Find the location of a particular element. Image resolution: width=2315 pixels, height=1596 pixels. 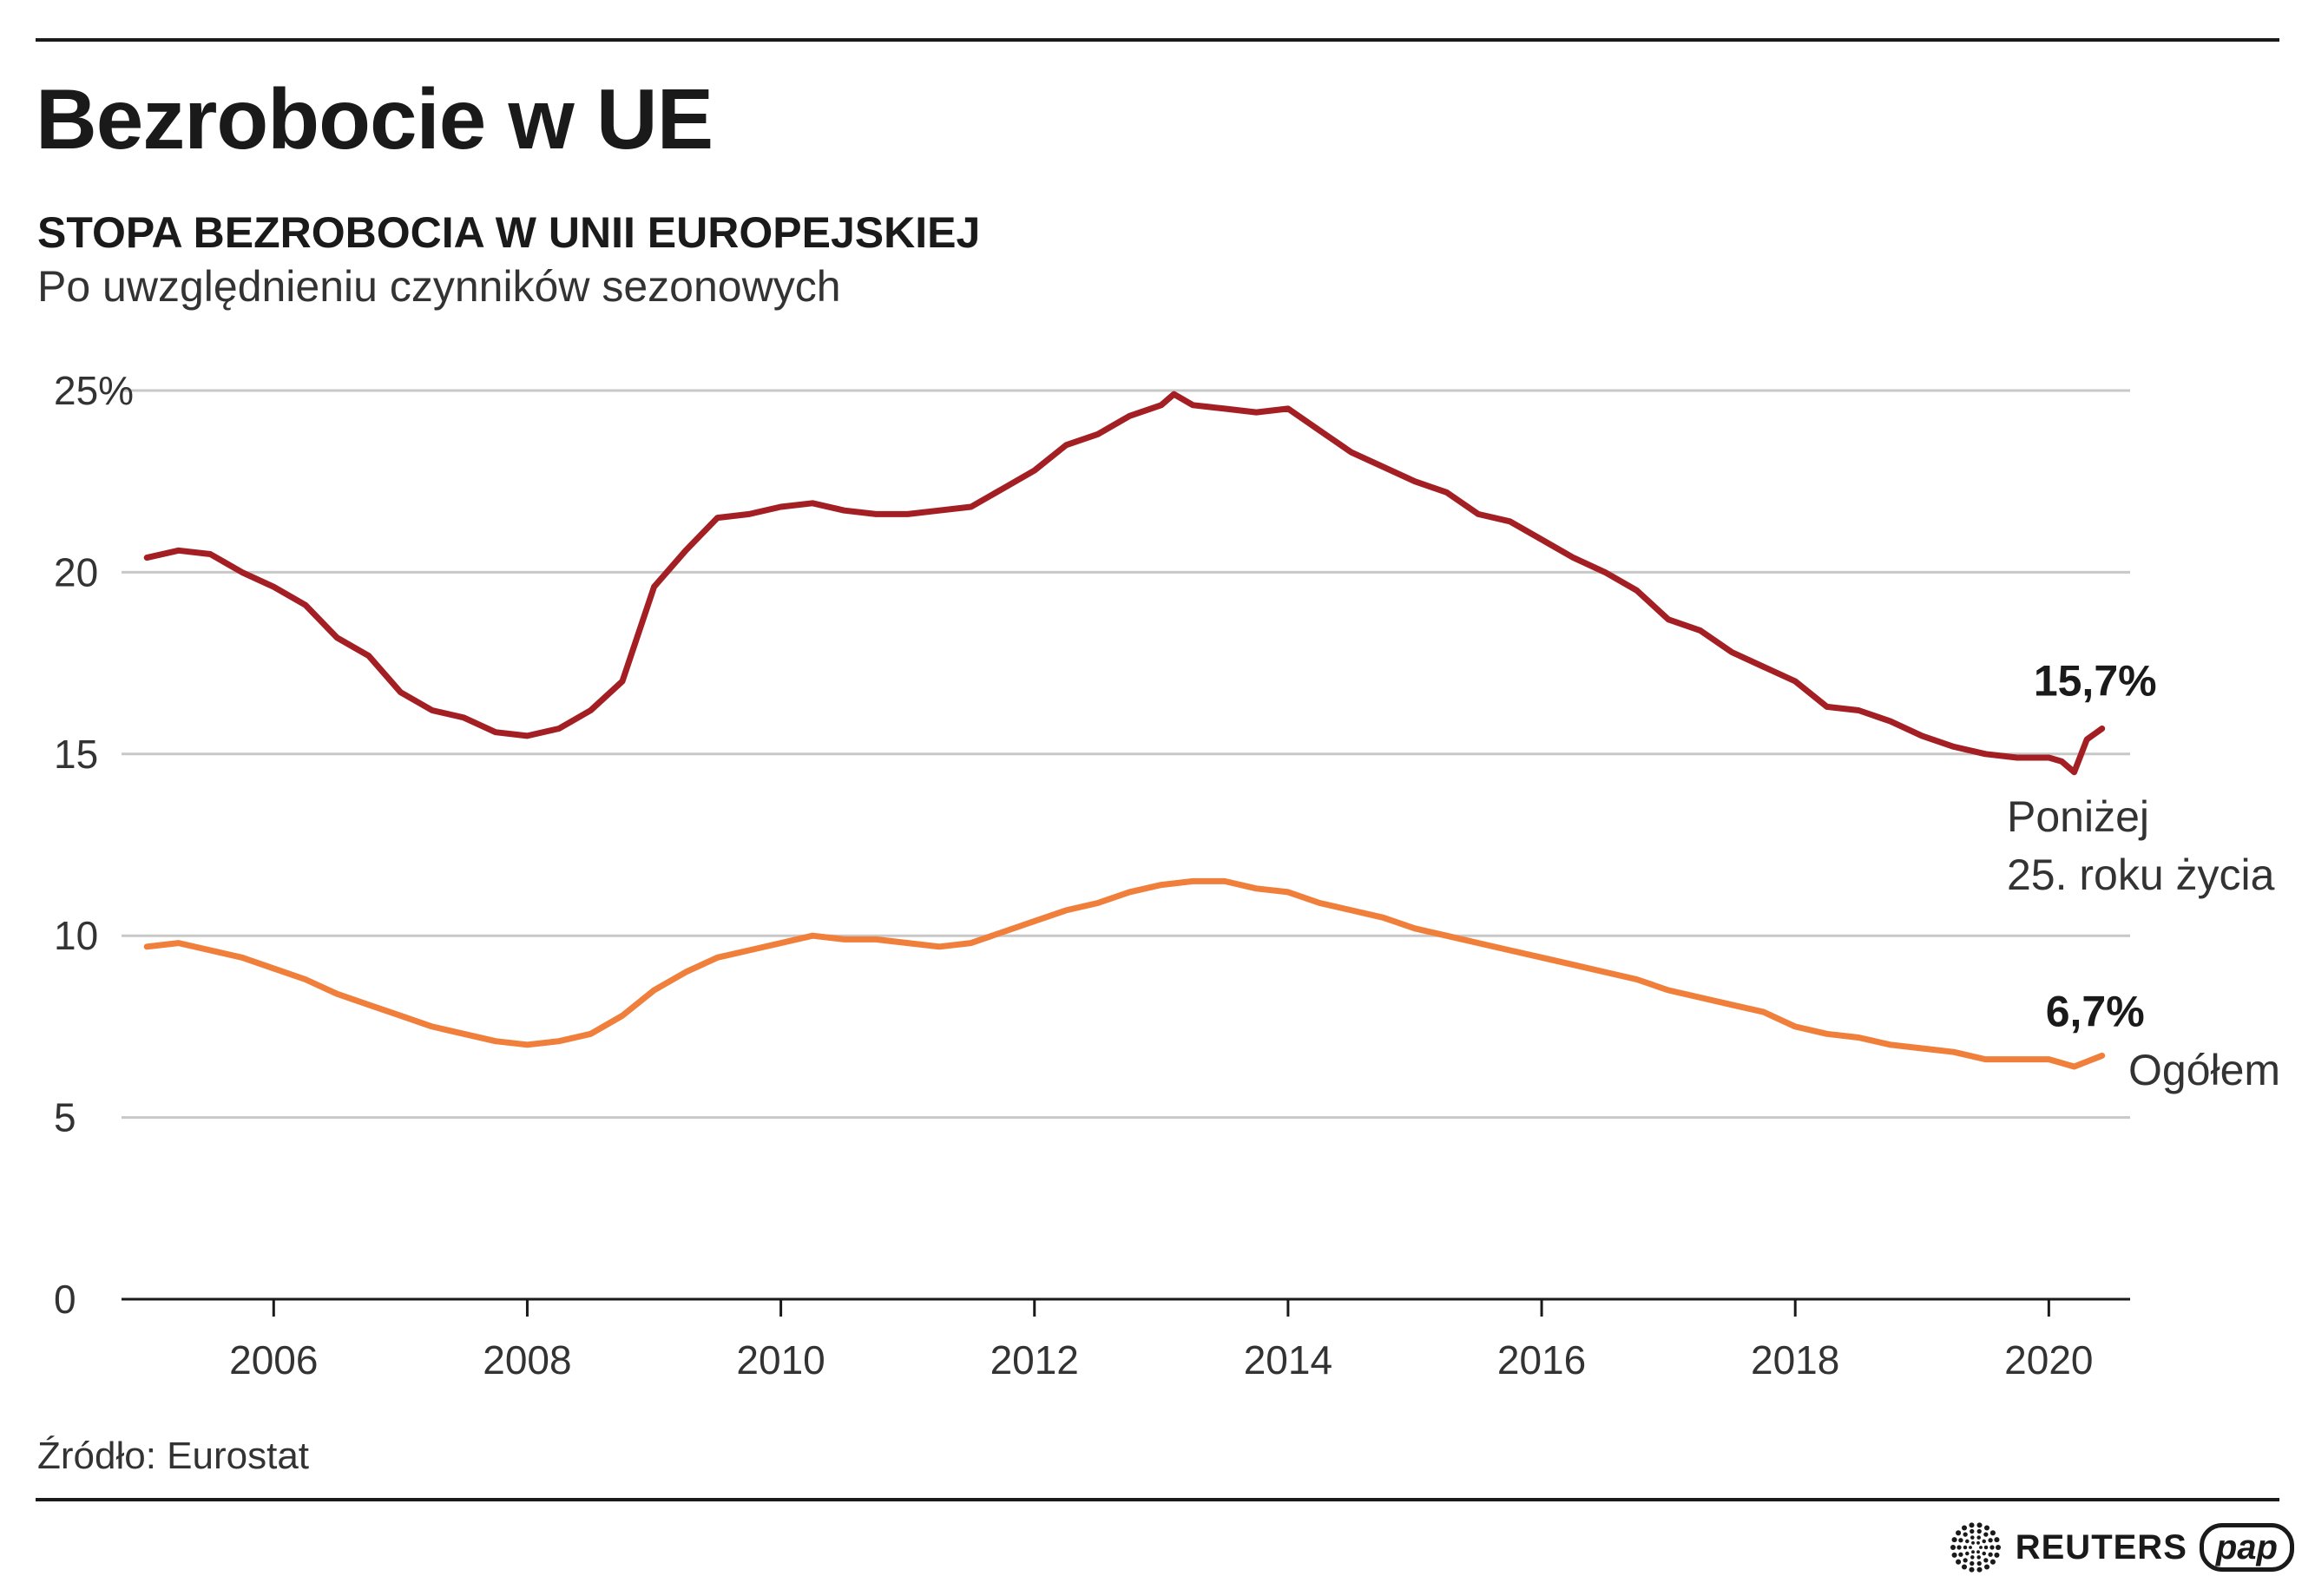

end-value-label: 6,7% is located at coordinates (2096, 1011).